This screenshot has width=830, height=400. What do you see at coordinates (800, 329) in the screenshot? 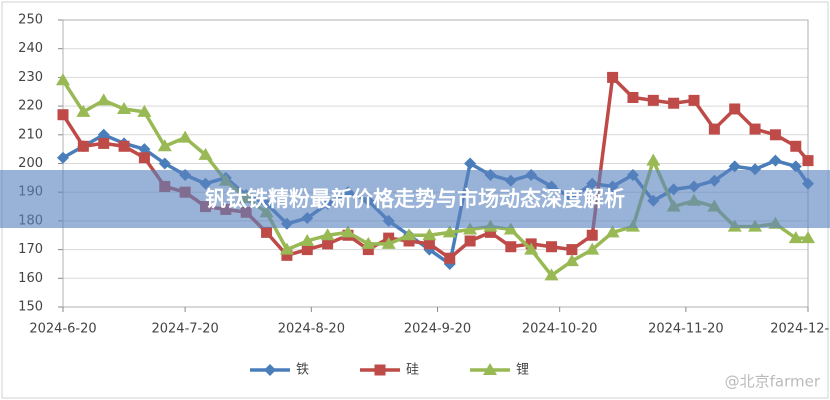
I see `x-tick-label: 2024-12-20` at bounding box center [800, 329].